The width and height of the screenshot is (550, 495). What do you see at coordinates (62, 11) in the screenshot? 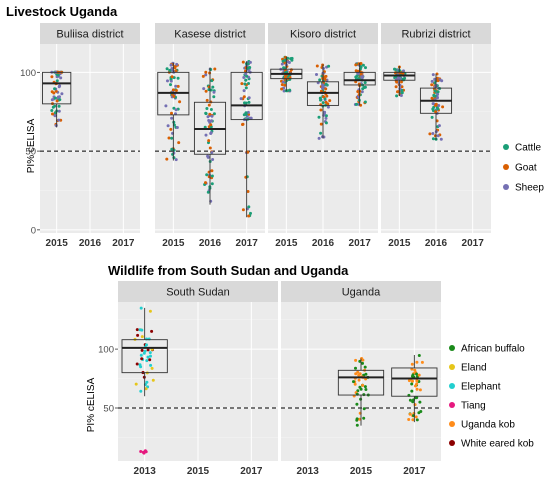
I see `chart-title-livestock: Livestock Uganda` at bounding box center [62, 11].